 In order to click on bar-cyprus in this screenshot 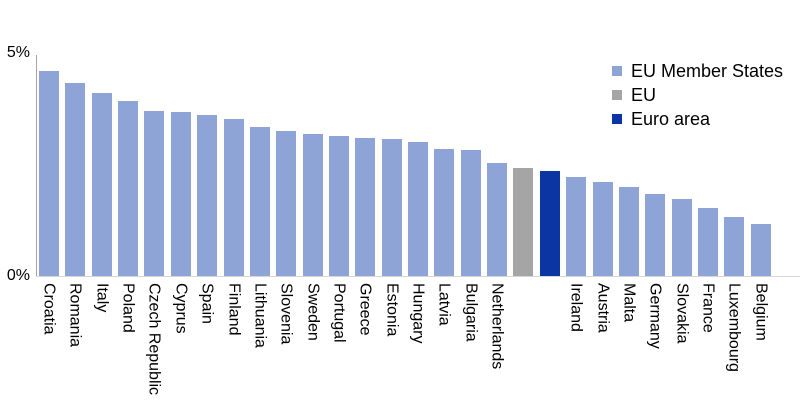, I will do `click(180, 193)`.